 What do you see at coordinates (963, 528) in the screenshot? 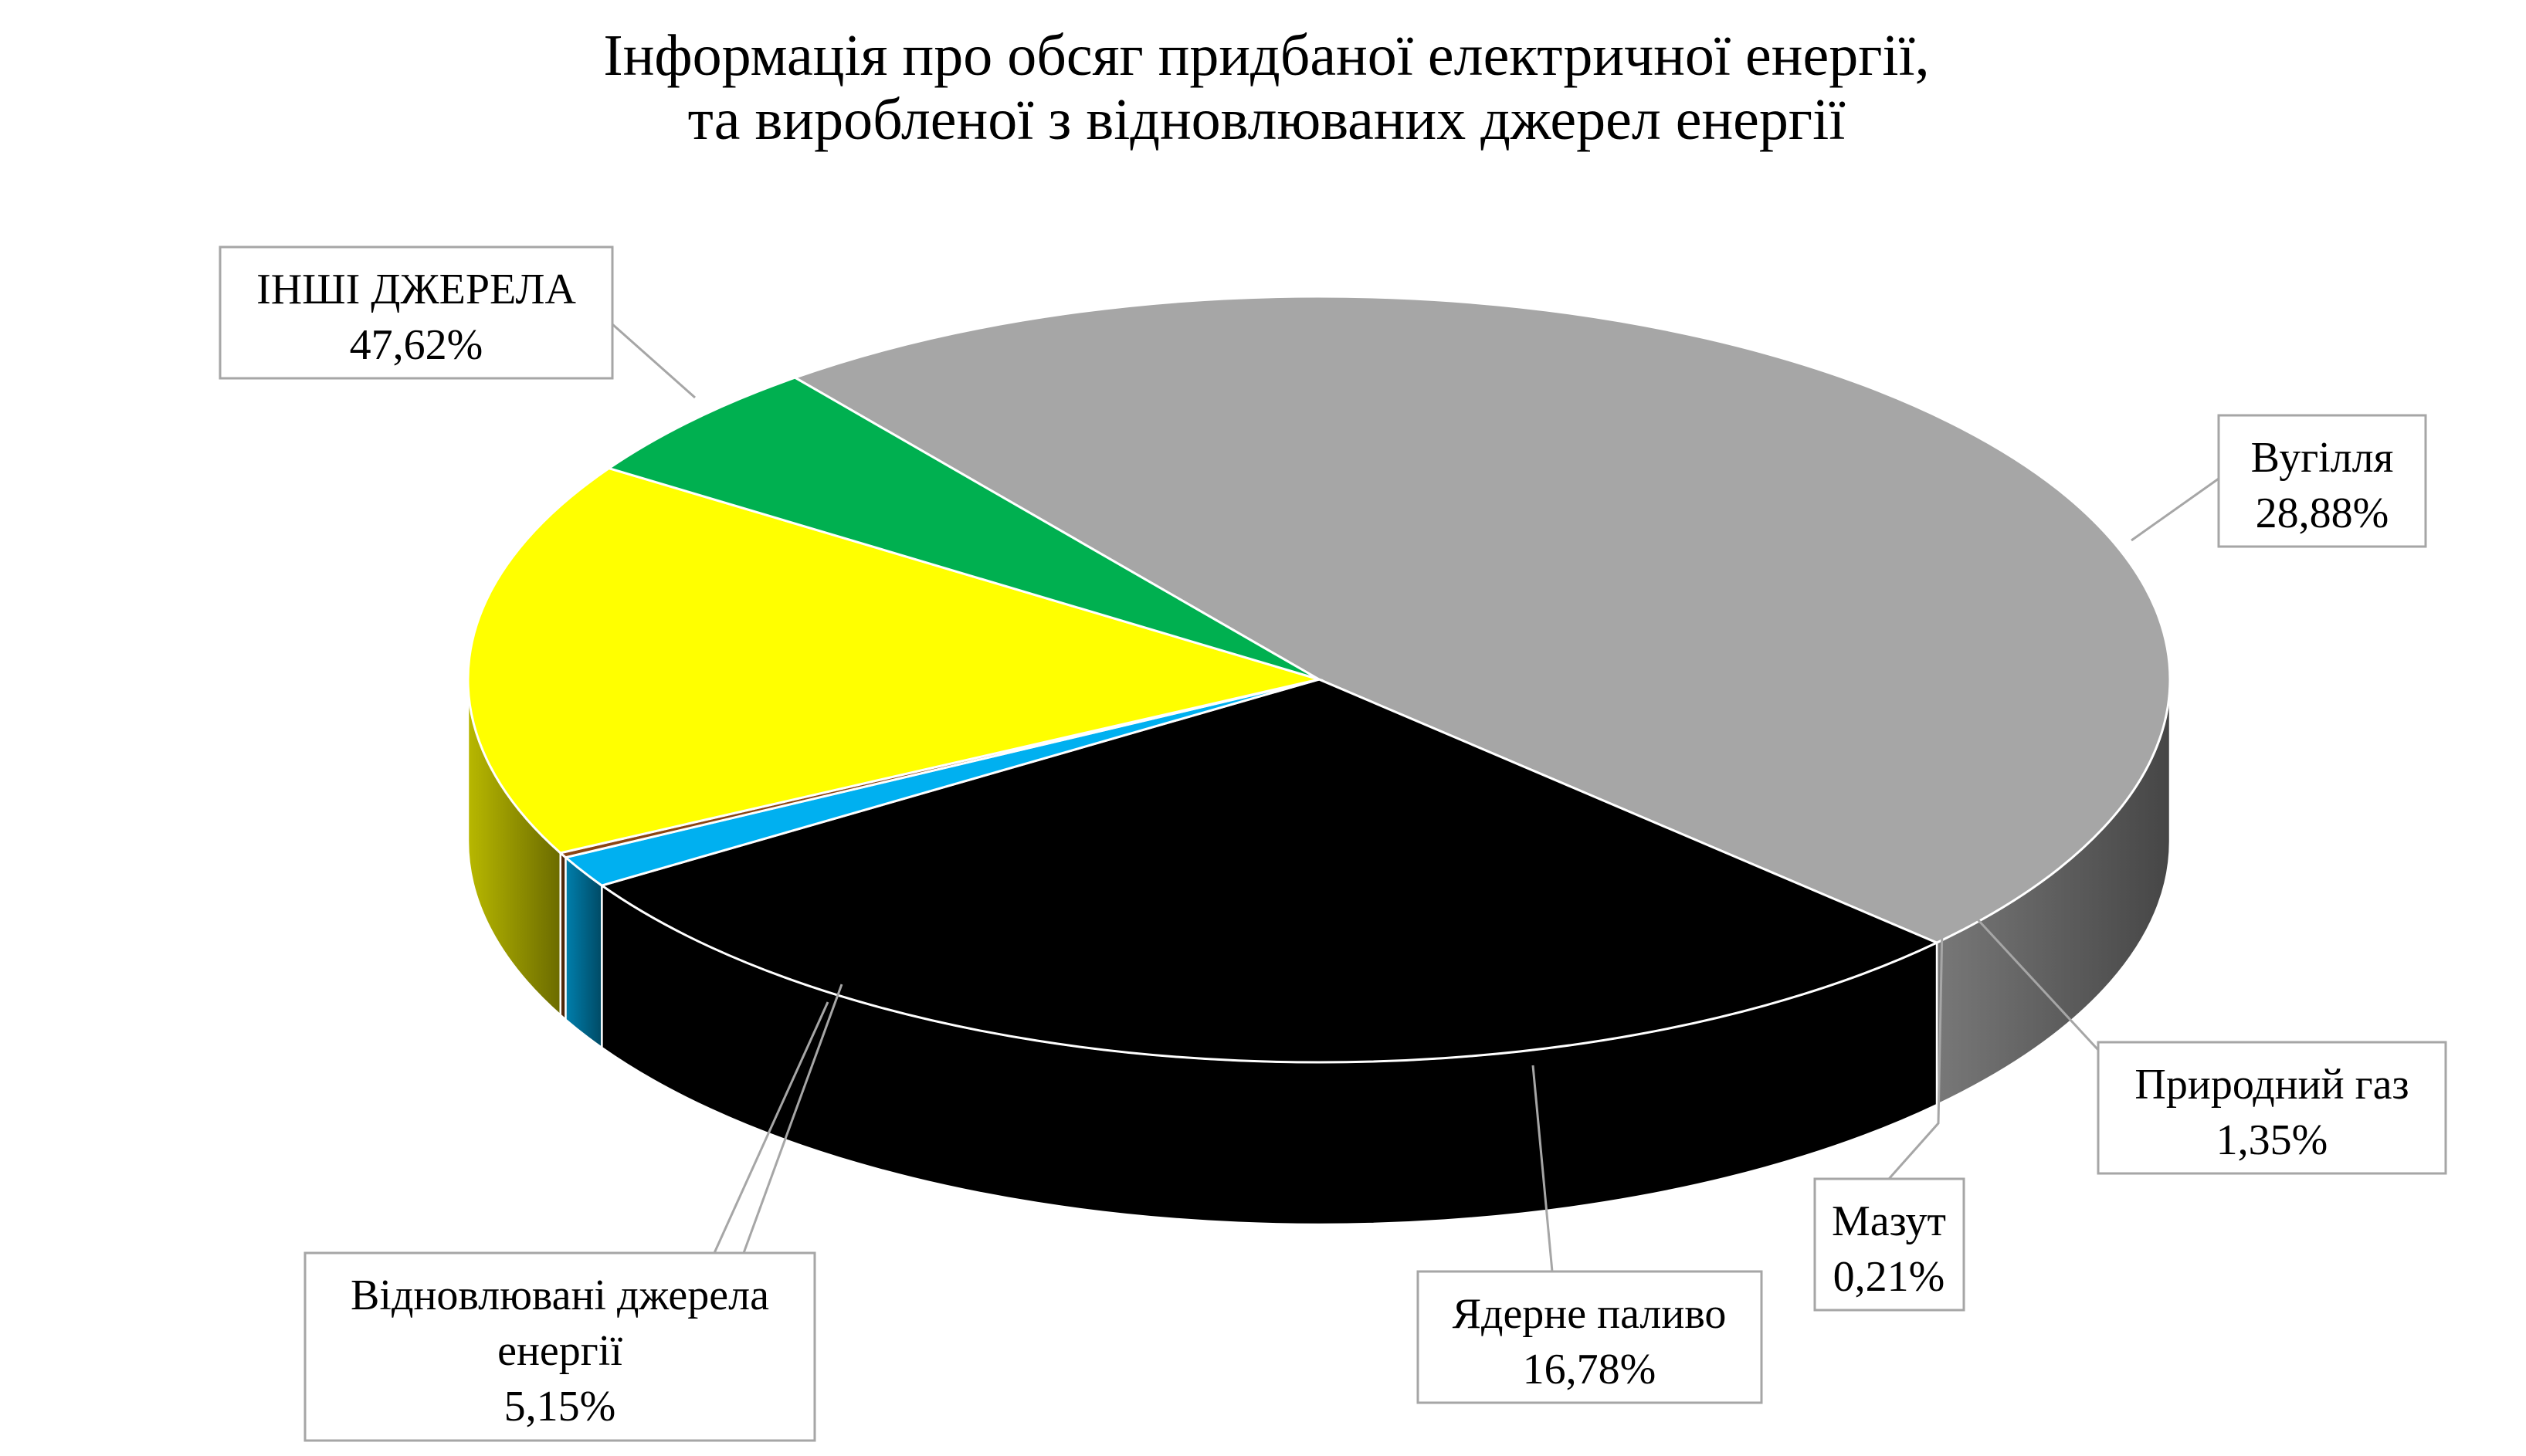
I see `pie-slice-відновлювані-джерела-енергії` at bounding box center [963, 528].